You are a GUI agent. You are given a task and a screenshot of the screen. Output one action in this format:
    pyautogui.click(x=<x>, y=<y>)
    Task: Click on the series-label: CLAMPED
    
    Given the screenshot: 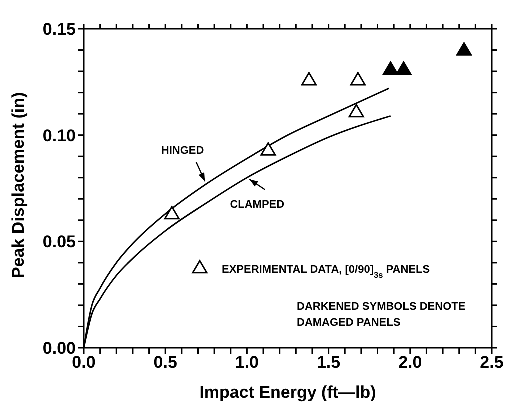 What is the action you would take?
    pyautogui.click(x=257, y=204)
    